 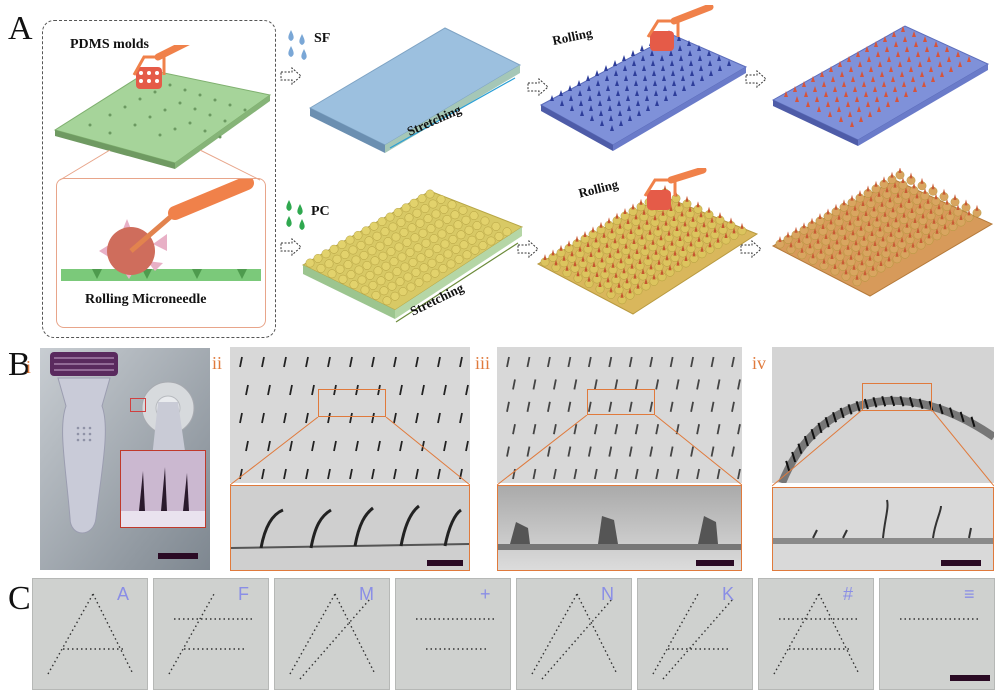 I want to click on tile-letter-label: K, so click(x=728, y=594).